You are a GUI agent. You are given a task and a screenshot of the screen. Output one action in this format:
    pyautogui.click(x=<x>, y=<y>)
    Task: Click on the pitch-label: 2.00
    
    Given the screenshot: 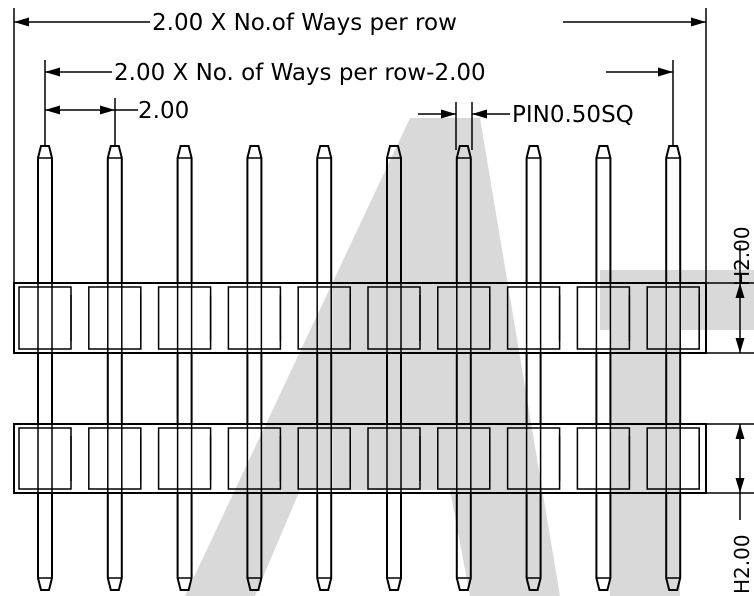 What is the action you would take?
    pyautogui.click(x=163, y=111)
    